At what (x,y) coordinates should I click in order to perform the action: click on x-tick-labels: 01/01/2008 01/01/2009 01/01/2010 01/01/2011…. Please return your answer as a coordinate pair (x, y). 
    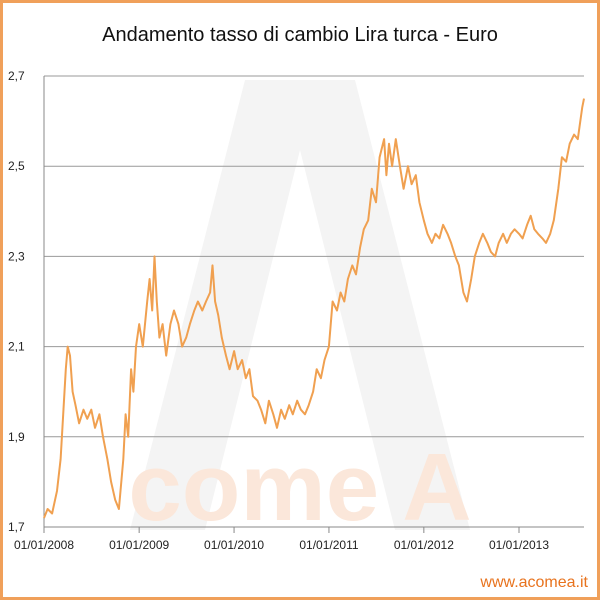
    Looking at the image, I should click on (281, 539).